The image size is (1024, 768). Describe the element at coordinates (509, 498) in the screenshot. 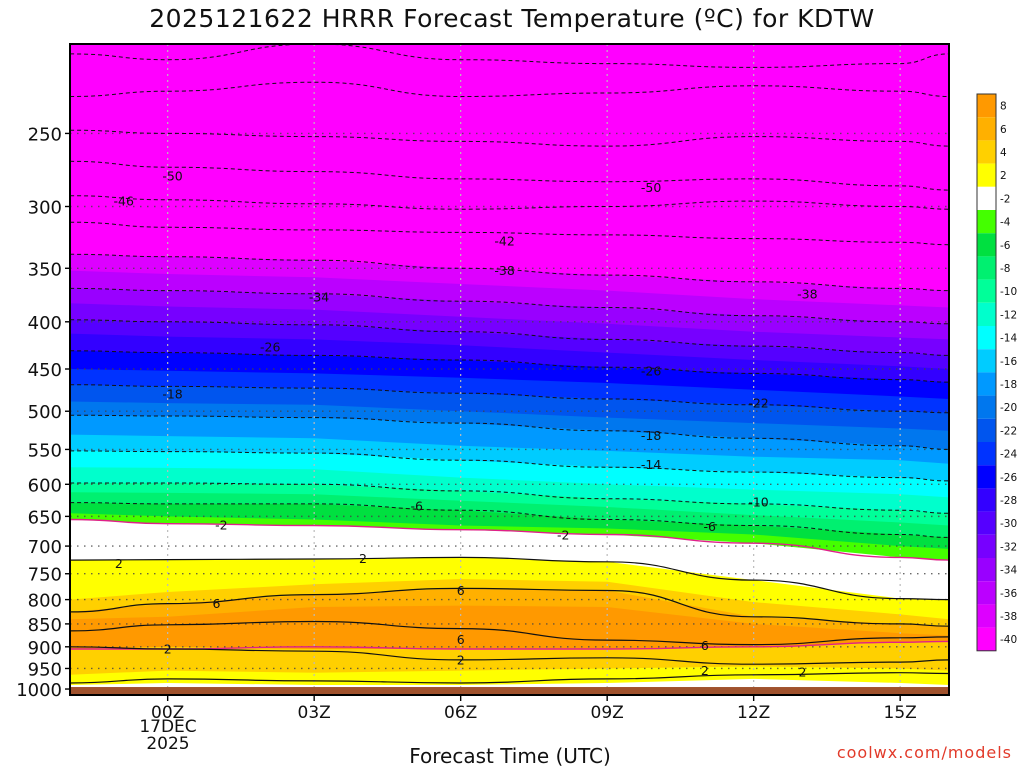

I see `contour--10` at that location.